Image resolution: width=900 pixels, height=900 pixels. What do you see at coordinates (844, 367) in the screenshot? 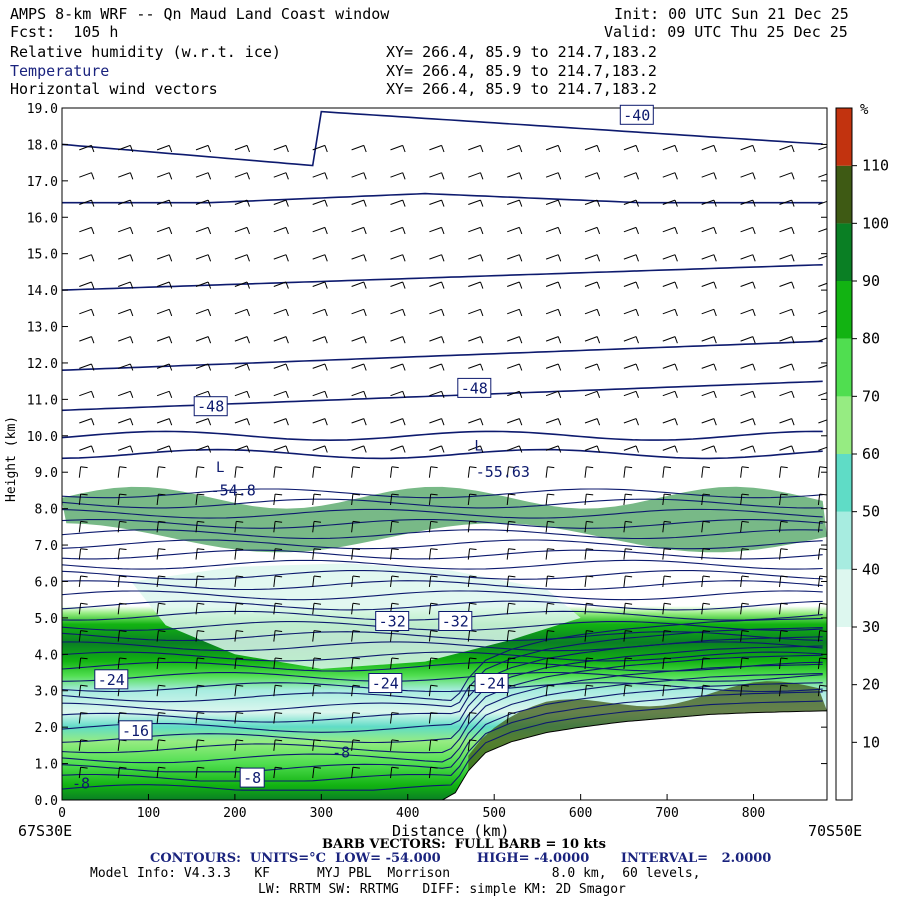
I see `colorbar-bin` at bounding box center [844, 367].